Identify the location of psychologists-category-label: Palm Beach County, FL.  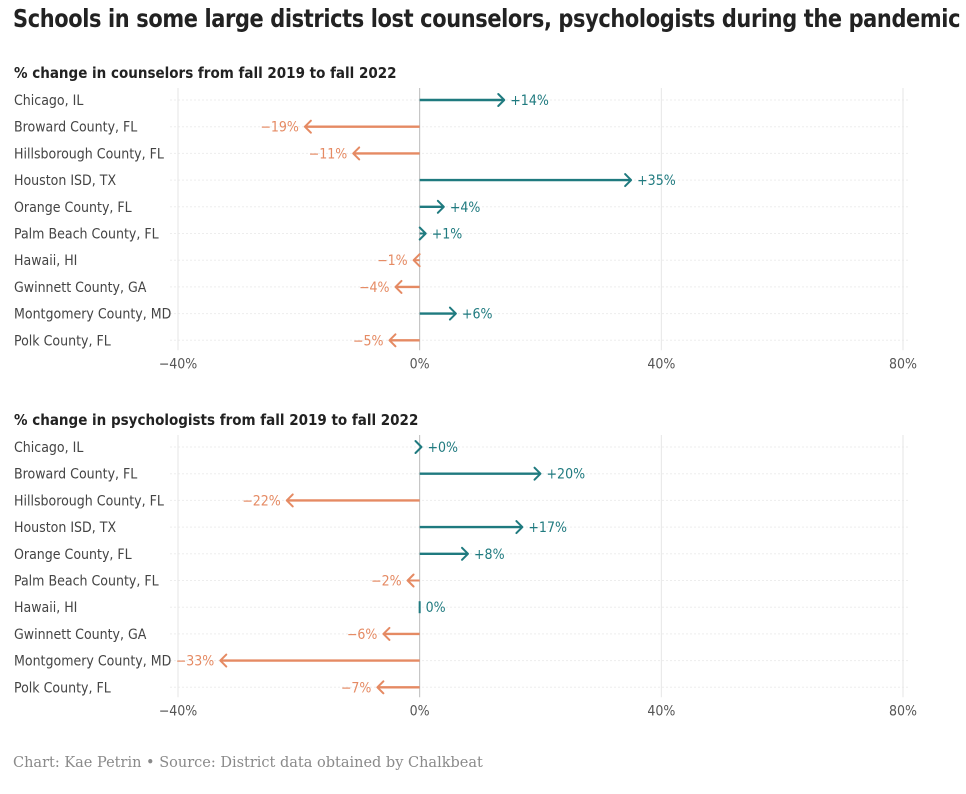
(86, 582).